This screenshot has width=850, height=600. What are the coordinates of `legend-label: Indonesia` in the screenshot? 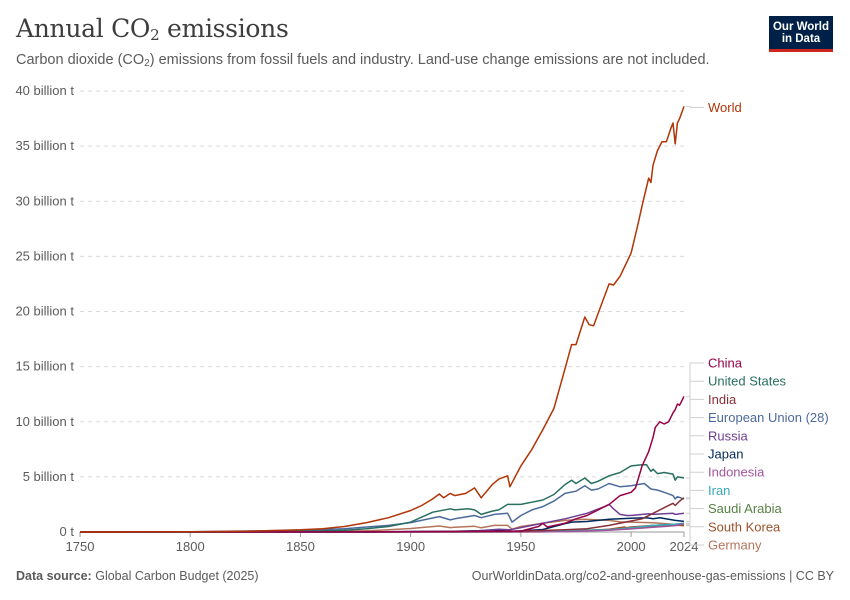 It's located at (736, 472).